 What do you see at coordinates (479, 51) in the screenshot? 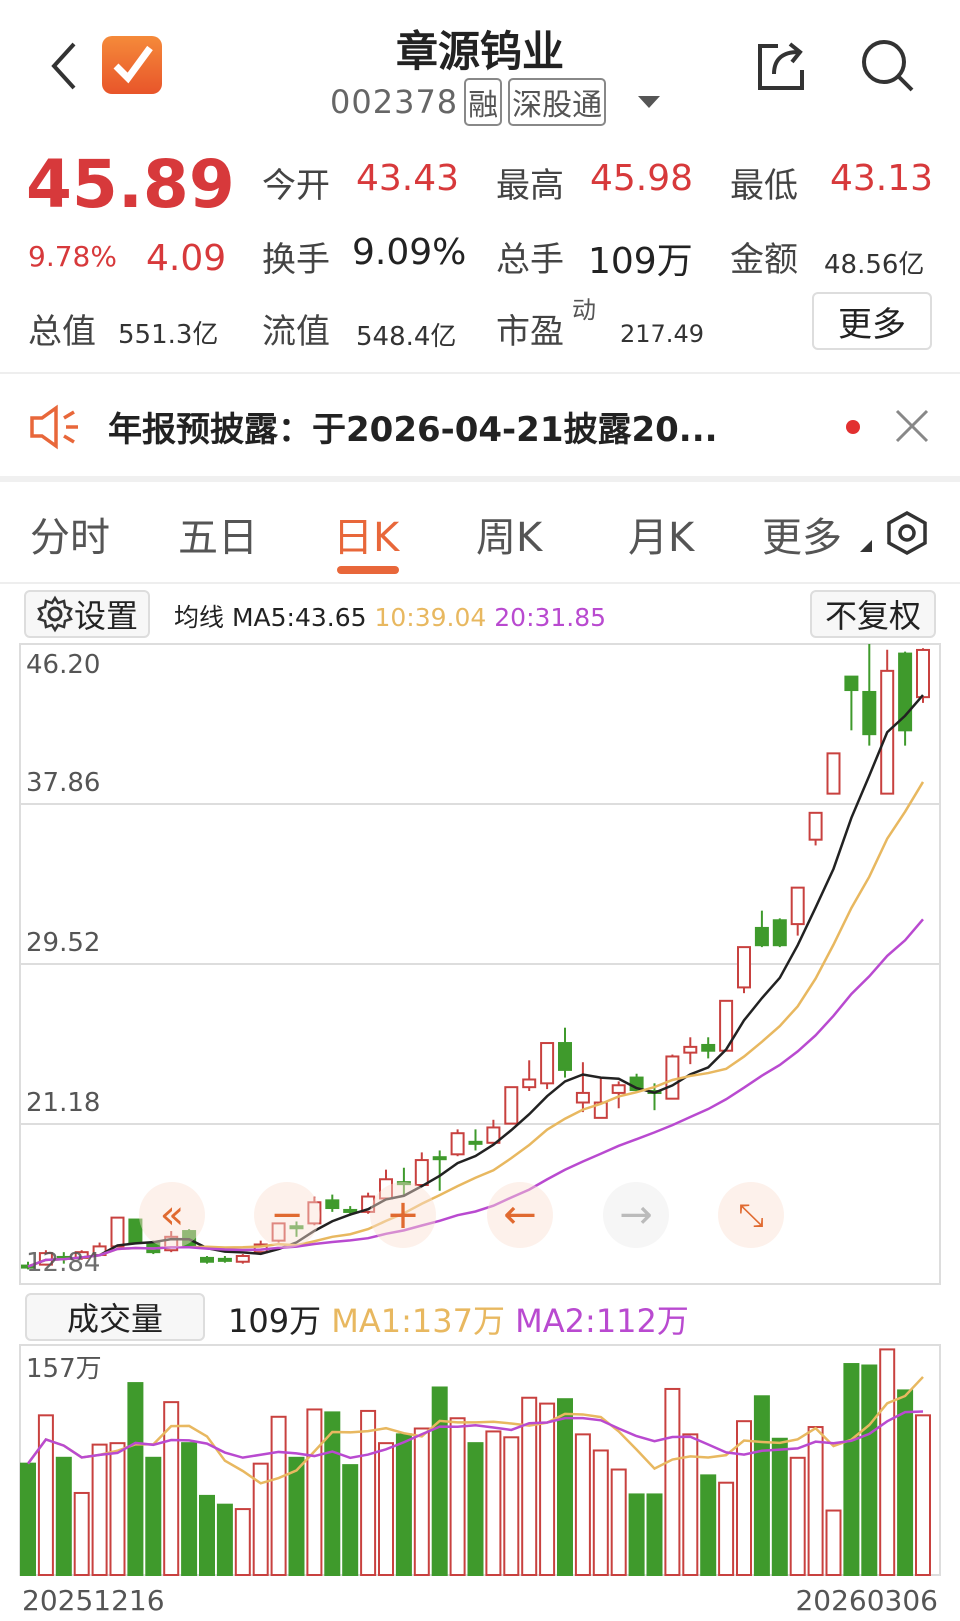
I see `stock-title: 章源钨业` at bounding box center [479, 51].